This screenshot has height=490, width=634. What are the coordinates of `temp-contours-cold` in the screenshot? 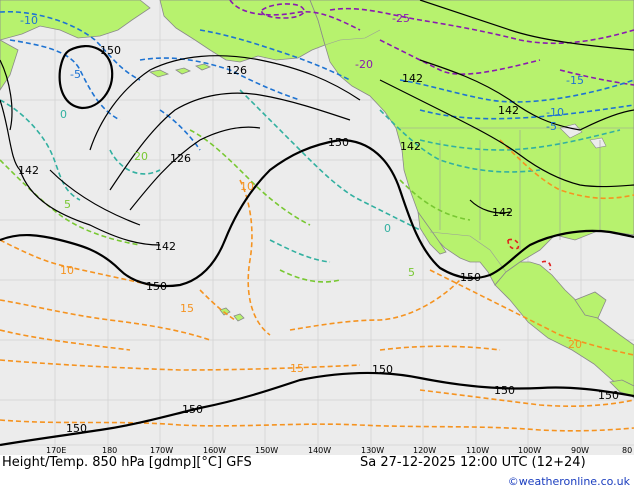 It's located at (431, 43).